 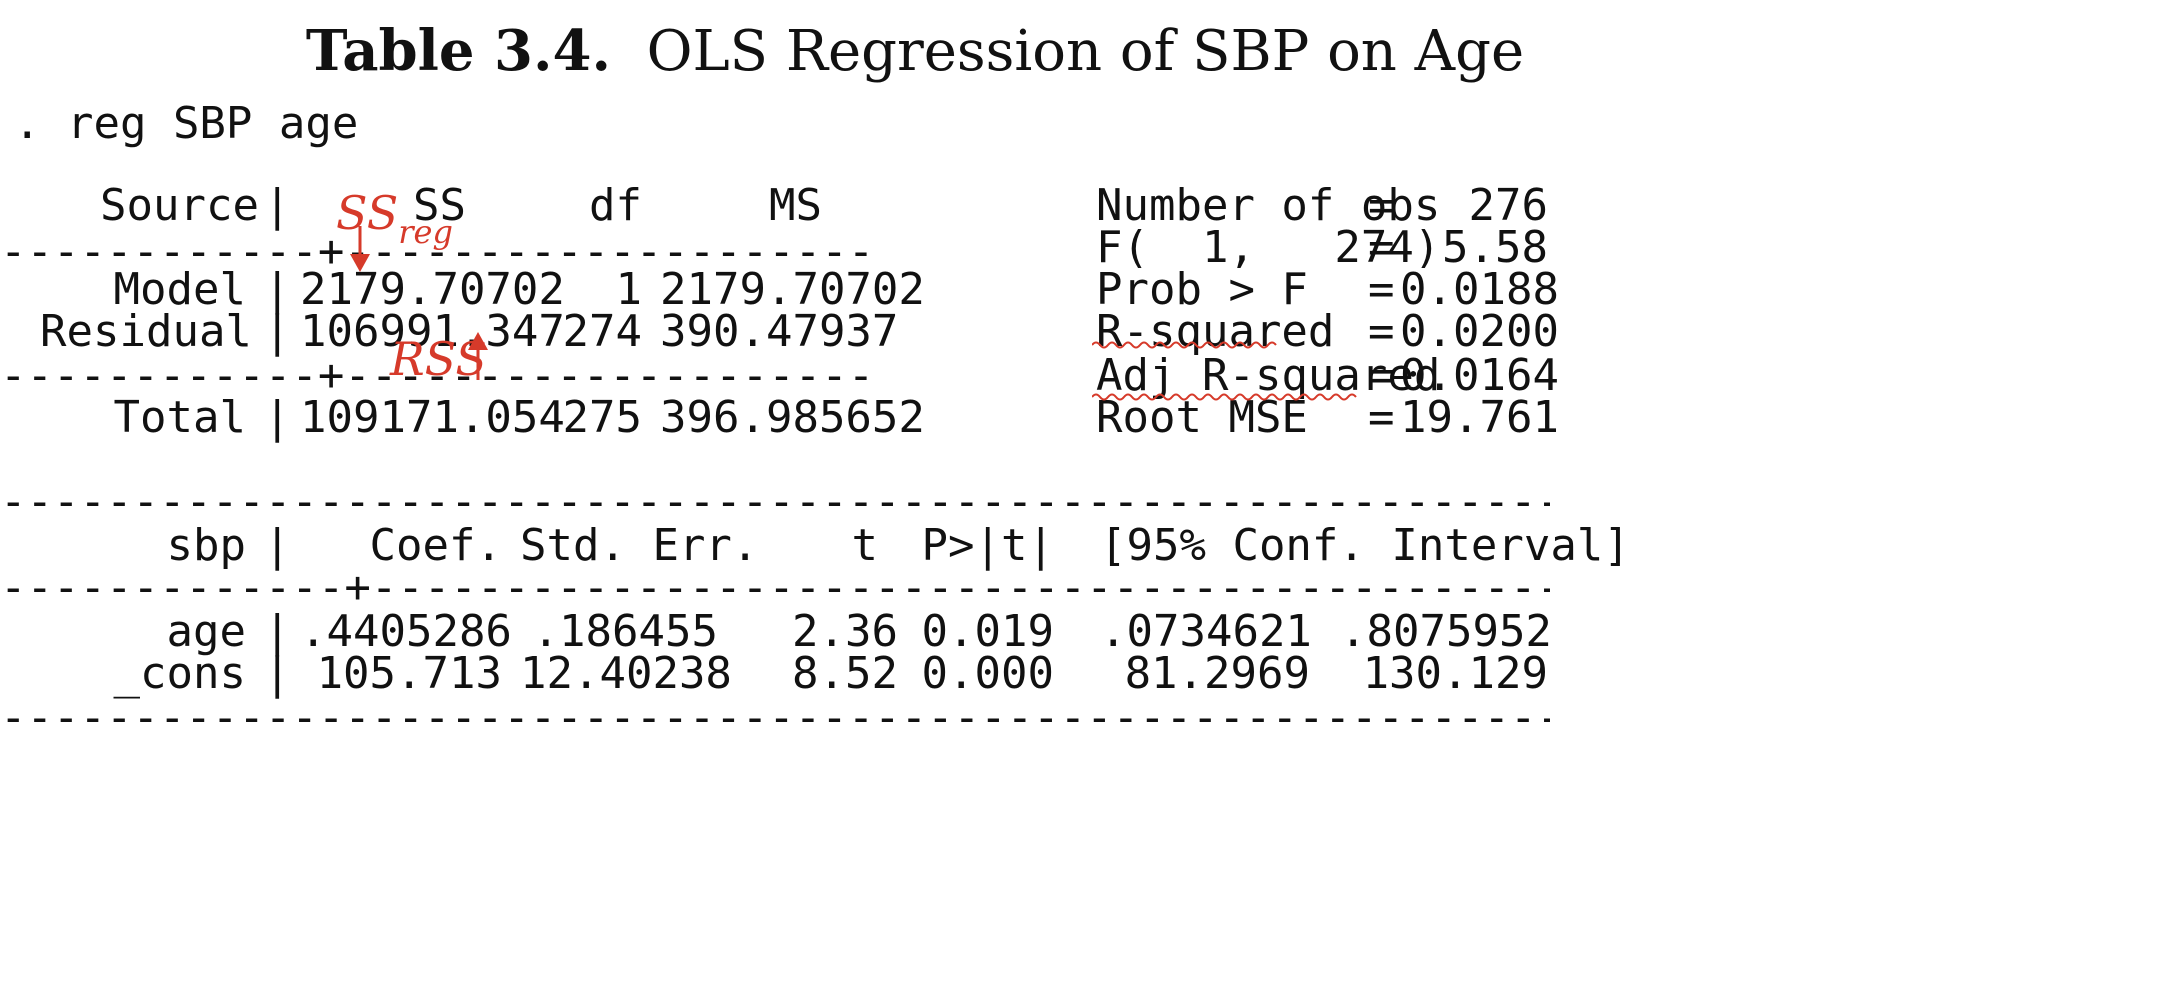 I want to click on coef-row-cons-p: 0.000, so click(x=987, y=673).